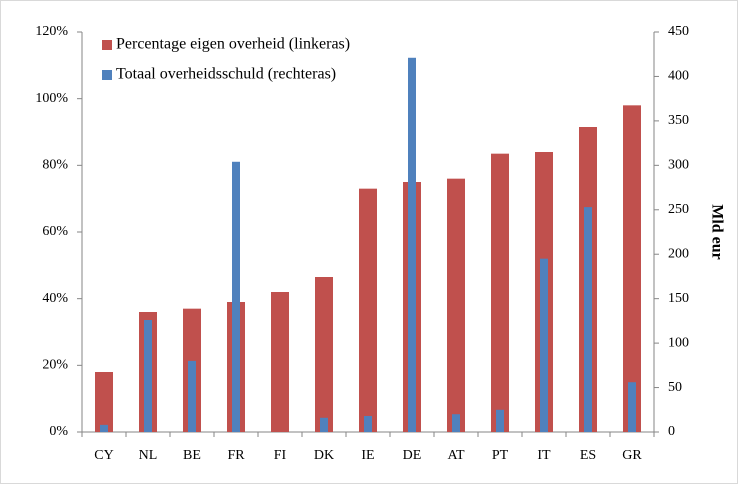  Describe the element at coordinates (716, 232) in the screenshot. I see `y2-axis-title: Mld eur` at that location.